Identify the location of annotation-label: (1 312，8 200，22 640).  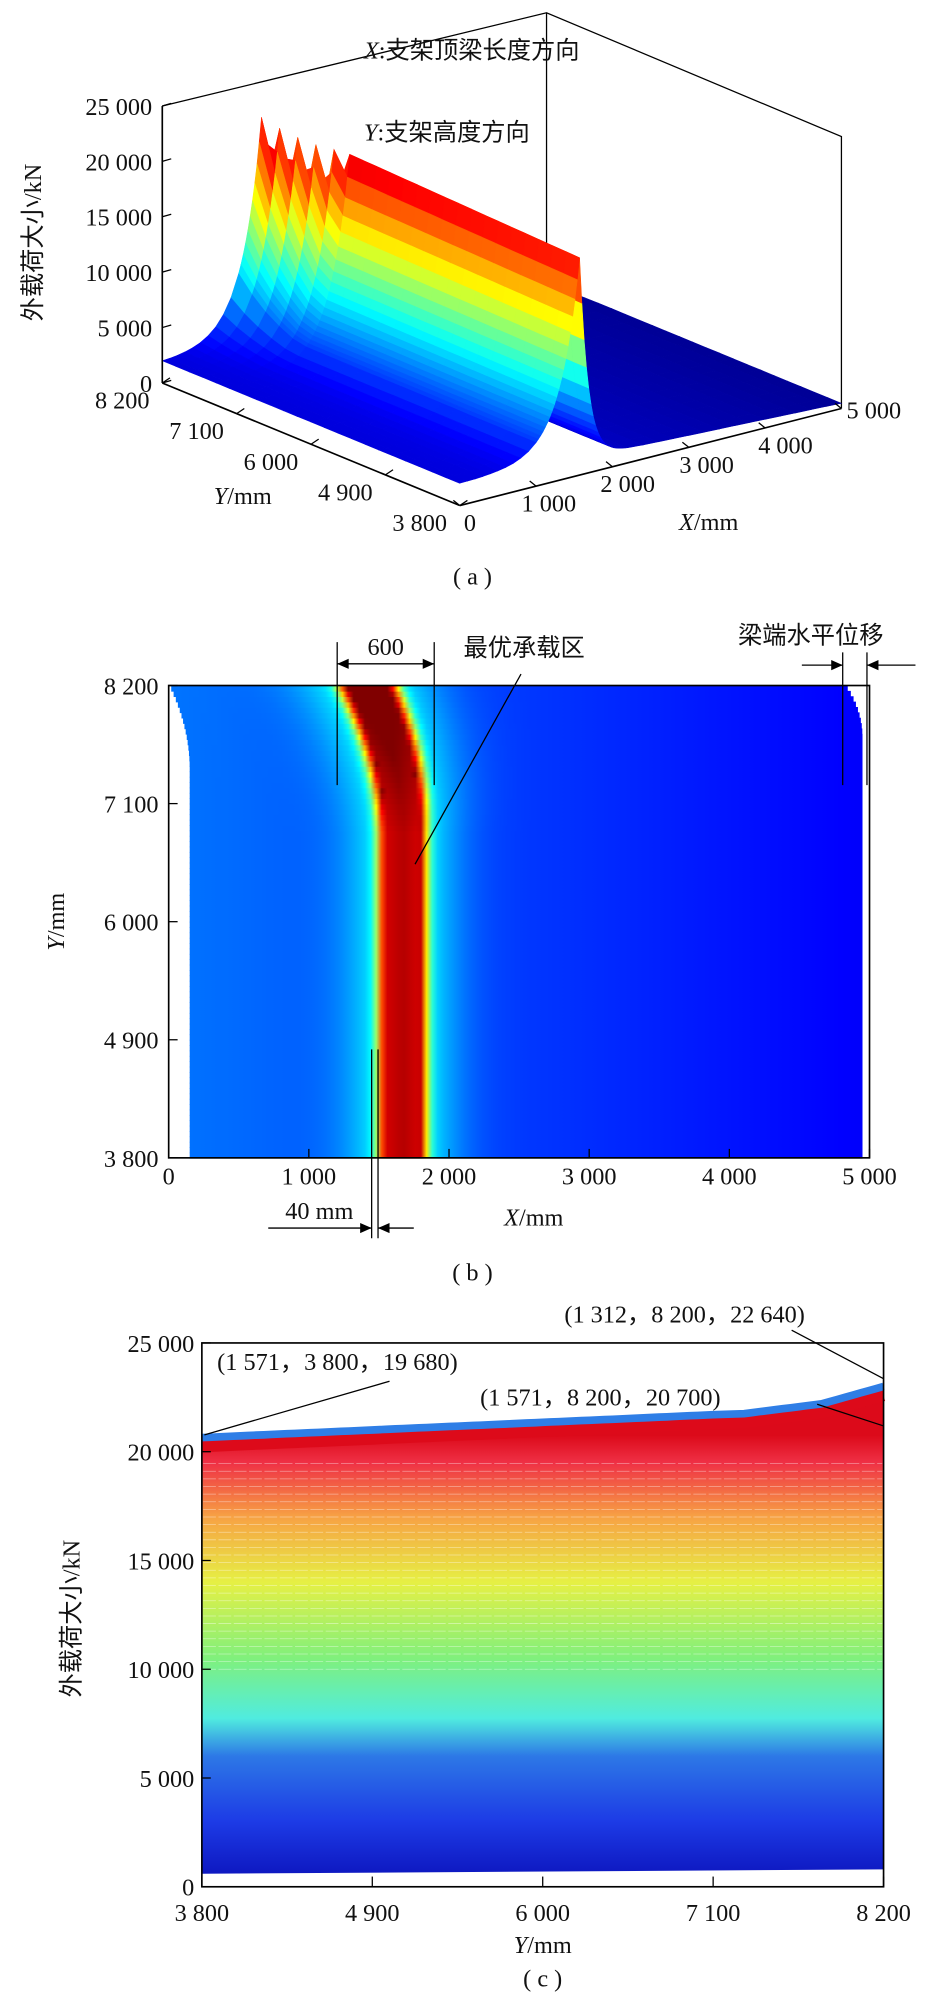
(684, 1315).